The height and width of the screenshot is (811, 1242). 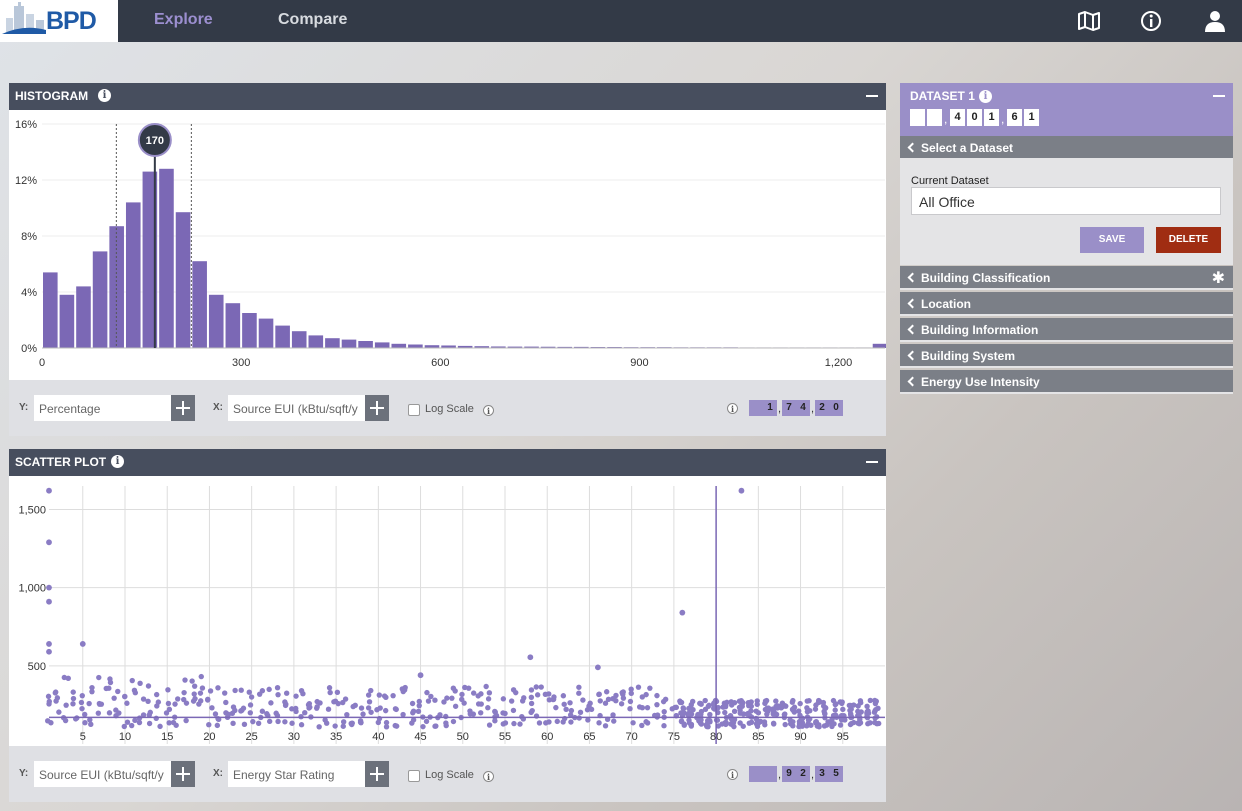 What do you see at coordinates (294, 737) in the screenshot?
I see `scatter-x-tick-label: 30` at bounding box center [294, 737].